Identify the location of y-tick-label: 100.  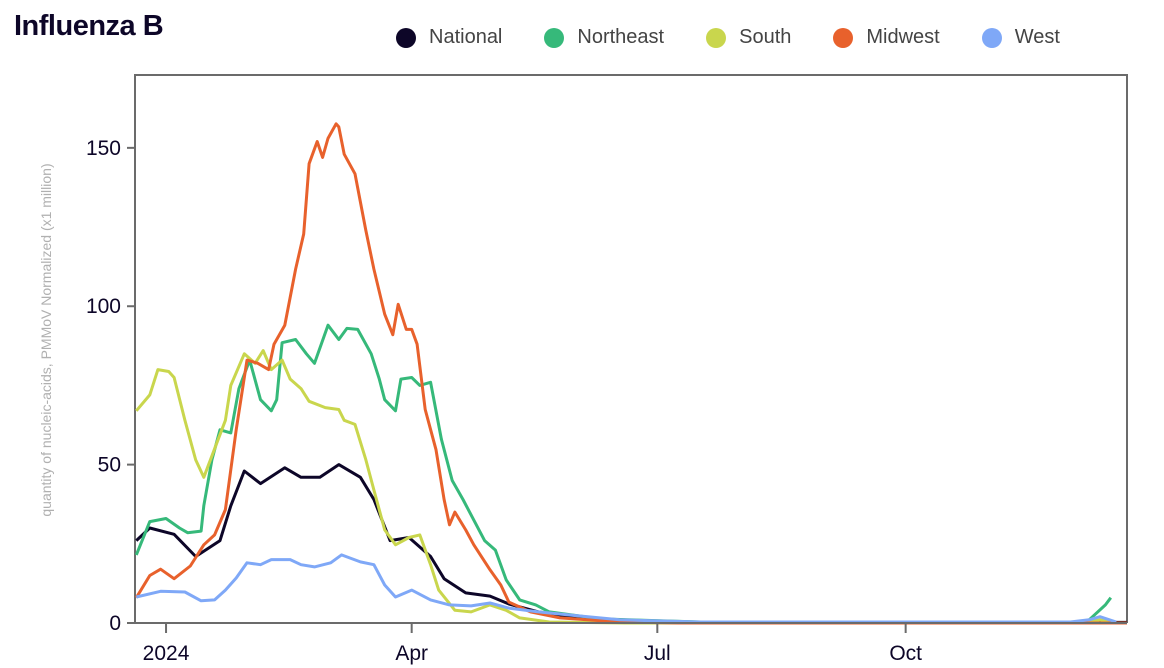
(103, 306).